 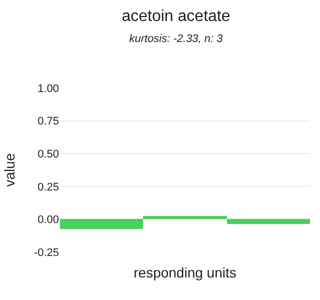 I want to click on y-tick-label: -0.25, so click(x=46, y=252).